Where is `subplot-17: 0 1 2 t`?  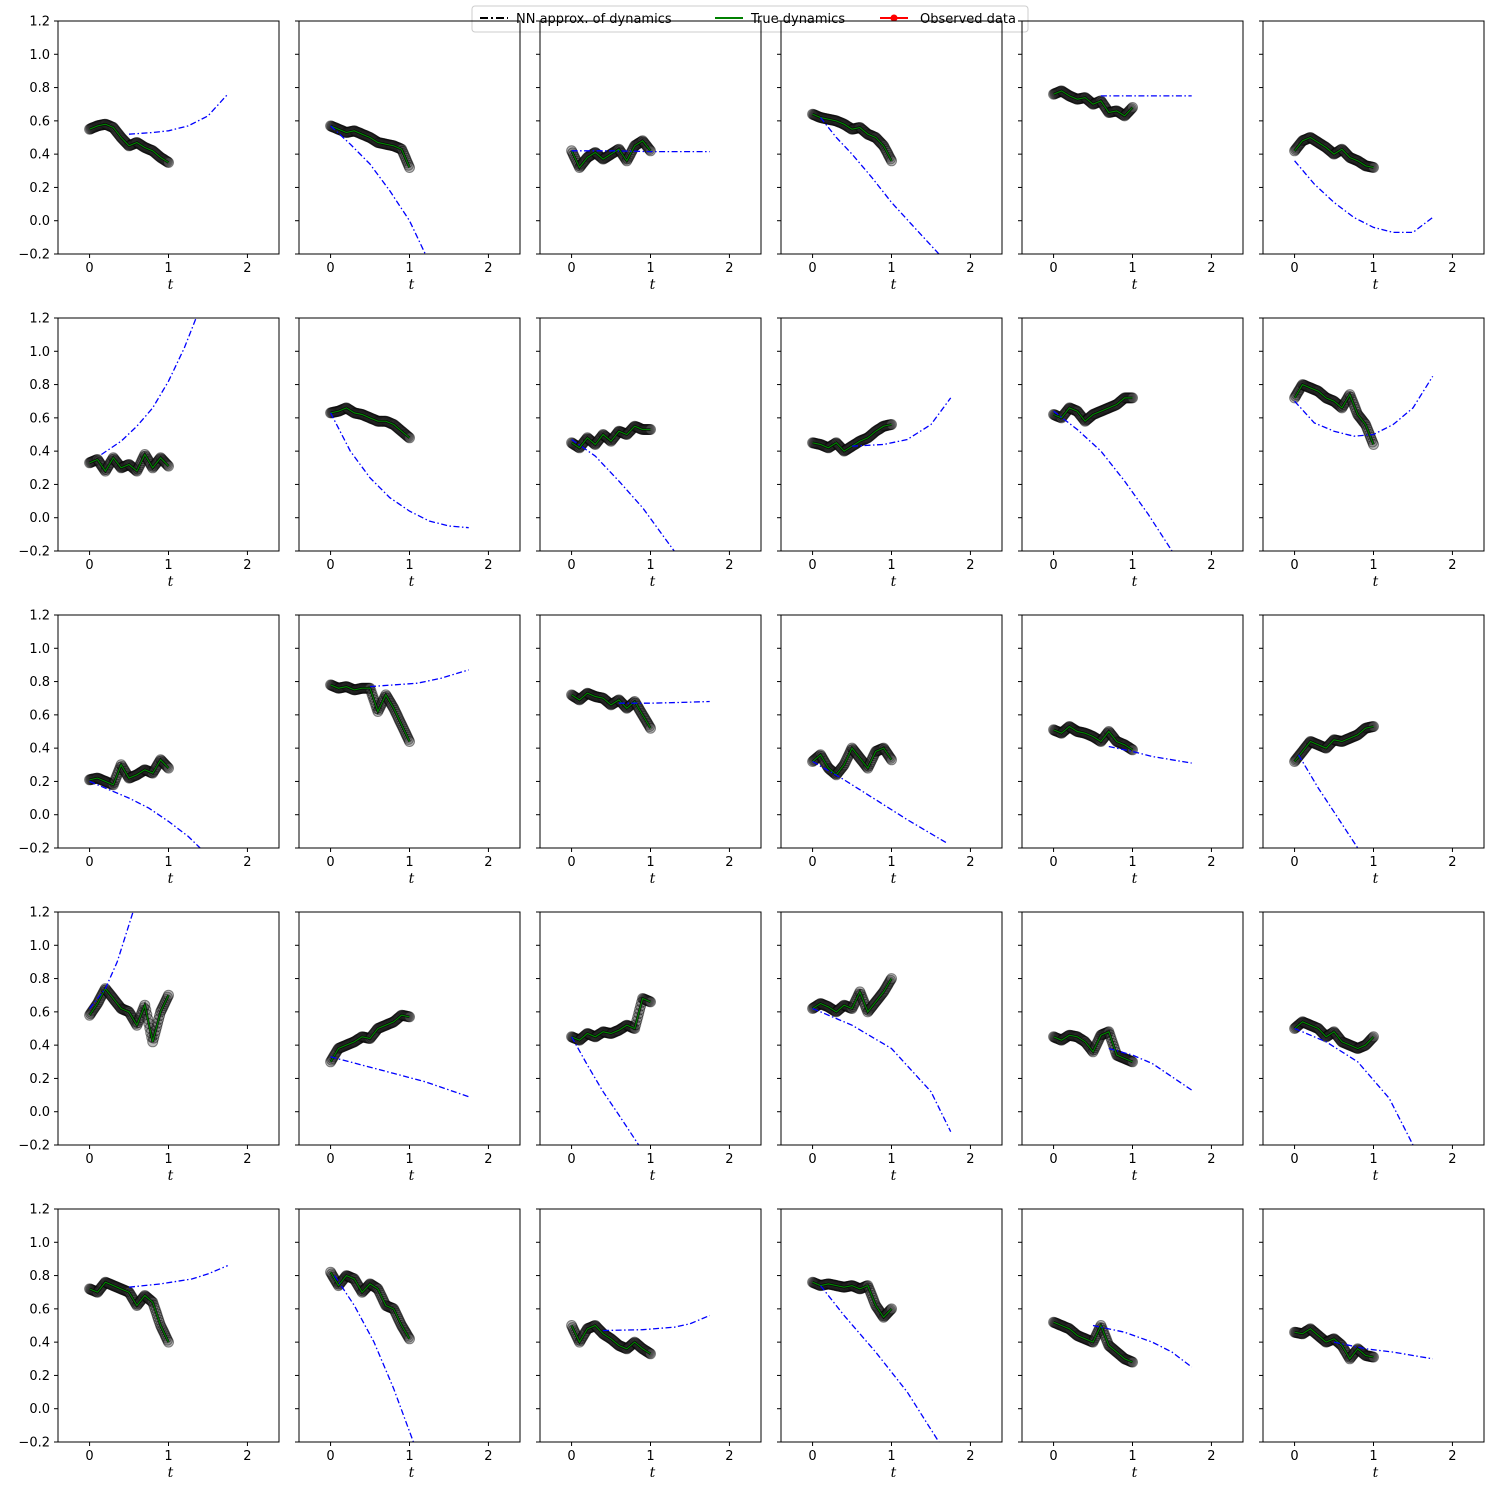 subplot-17: 0 1 2 t is located at coordinates (1131, 750).